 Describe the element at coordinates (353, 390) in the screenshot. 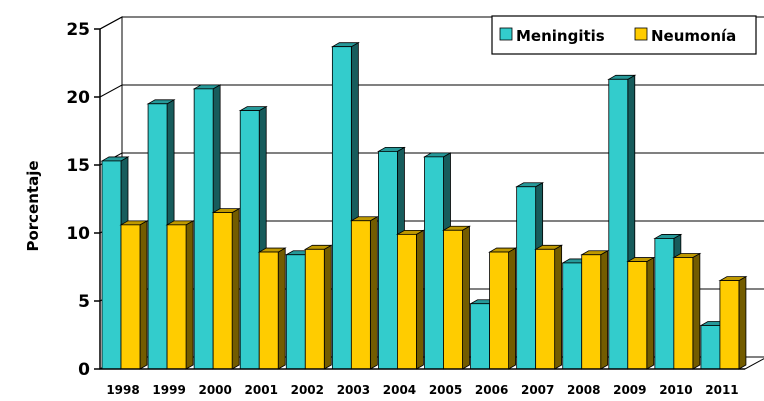

I see `x-category-label: 2003` at that location.